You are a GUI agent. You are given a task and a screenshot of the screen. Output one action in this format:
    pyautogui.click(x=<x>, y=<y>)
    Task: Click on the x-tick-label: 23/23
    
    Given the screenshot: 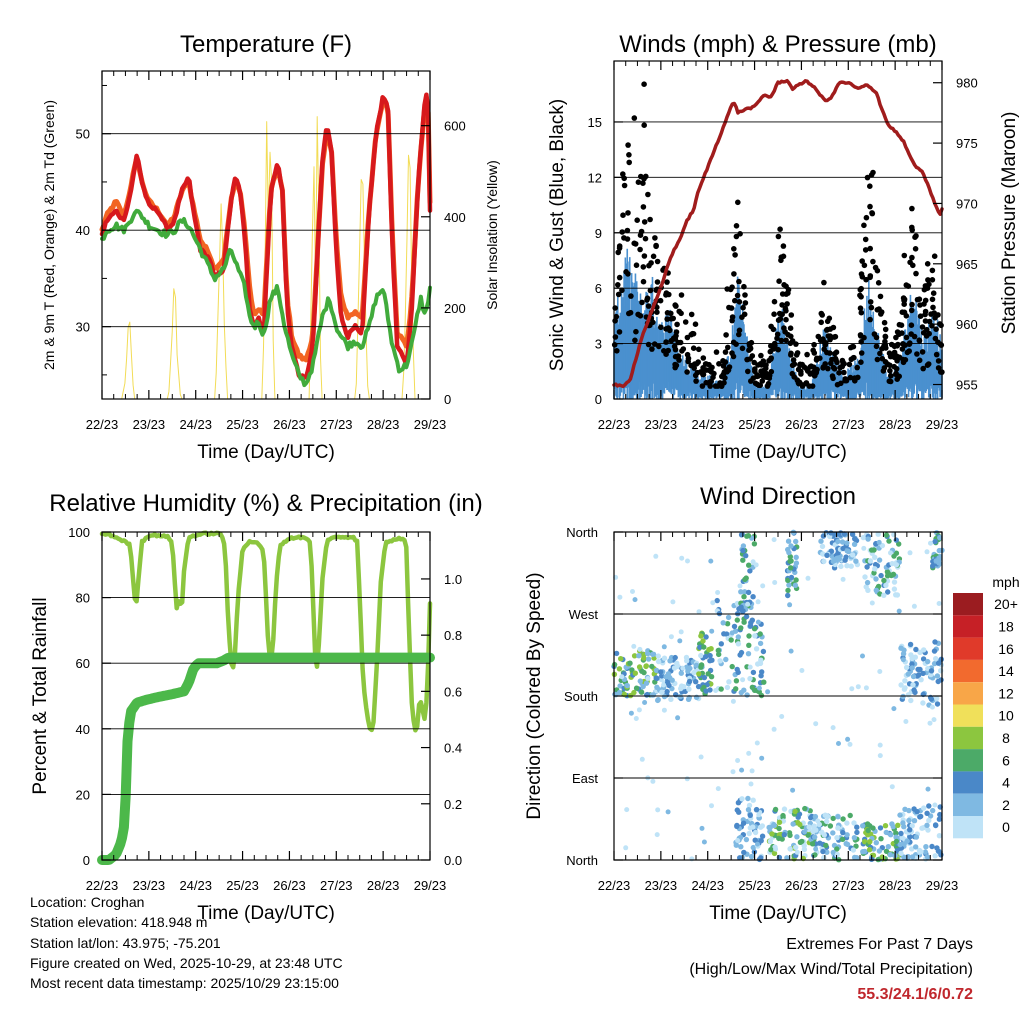 What is the action you would take?
    pyautogui.click(x=149, y=424)
    